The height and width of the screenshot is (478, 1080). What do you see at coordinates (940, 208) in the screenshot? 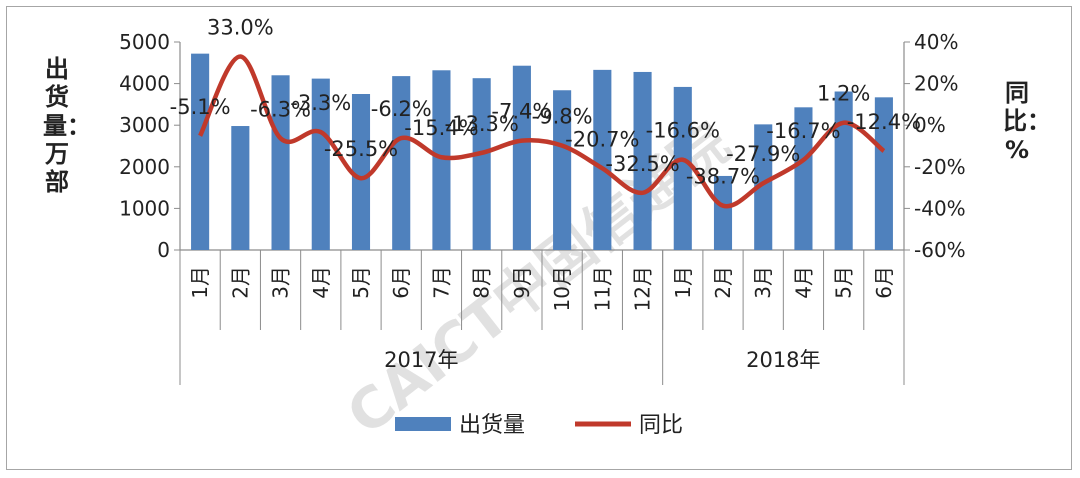
I see `y-tick-label-right: -40%` at bounding box center [940, 208].